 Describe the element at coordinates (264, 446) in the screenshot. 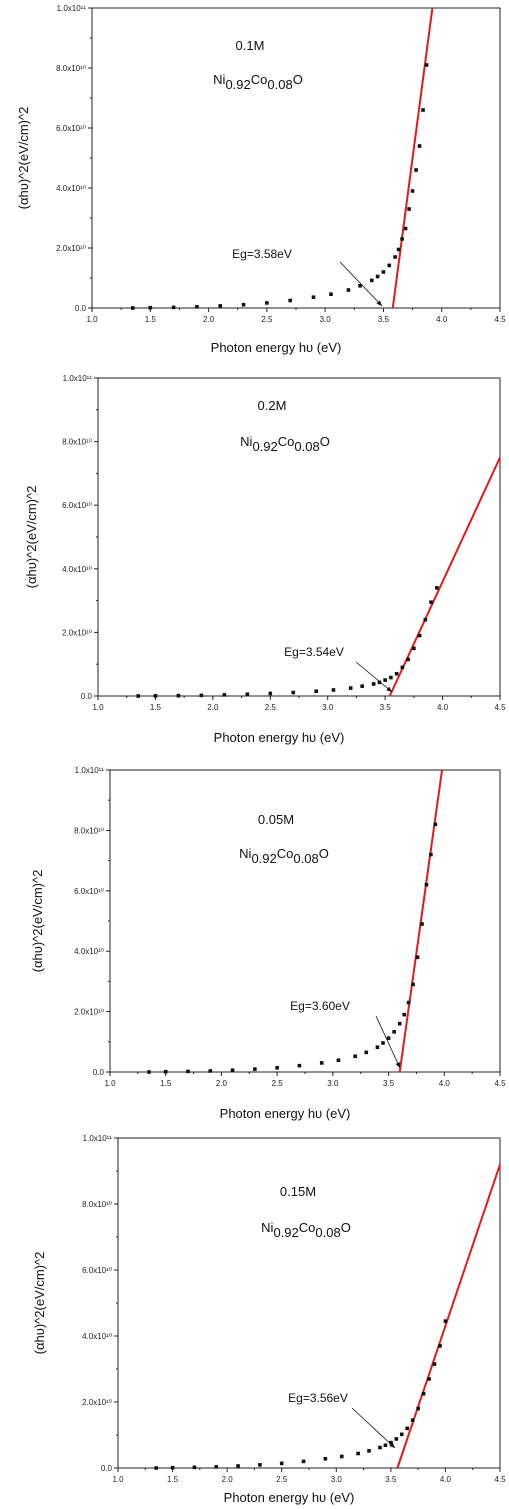

I see `formula-part: 0.92` at that location.